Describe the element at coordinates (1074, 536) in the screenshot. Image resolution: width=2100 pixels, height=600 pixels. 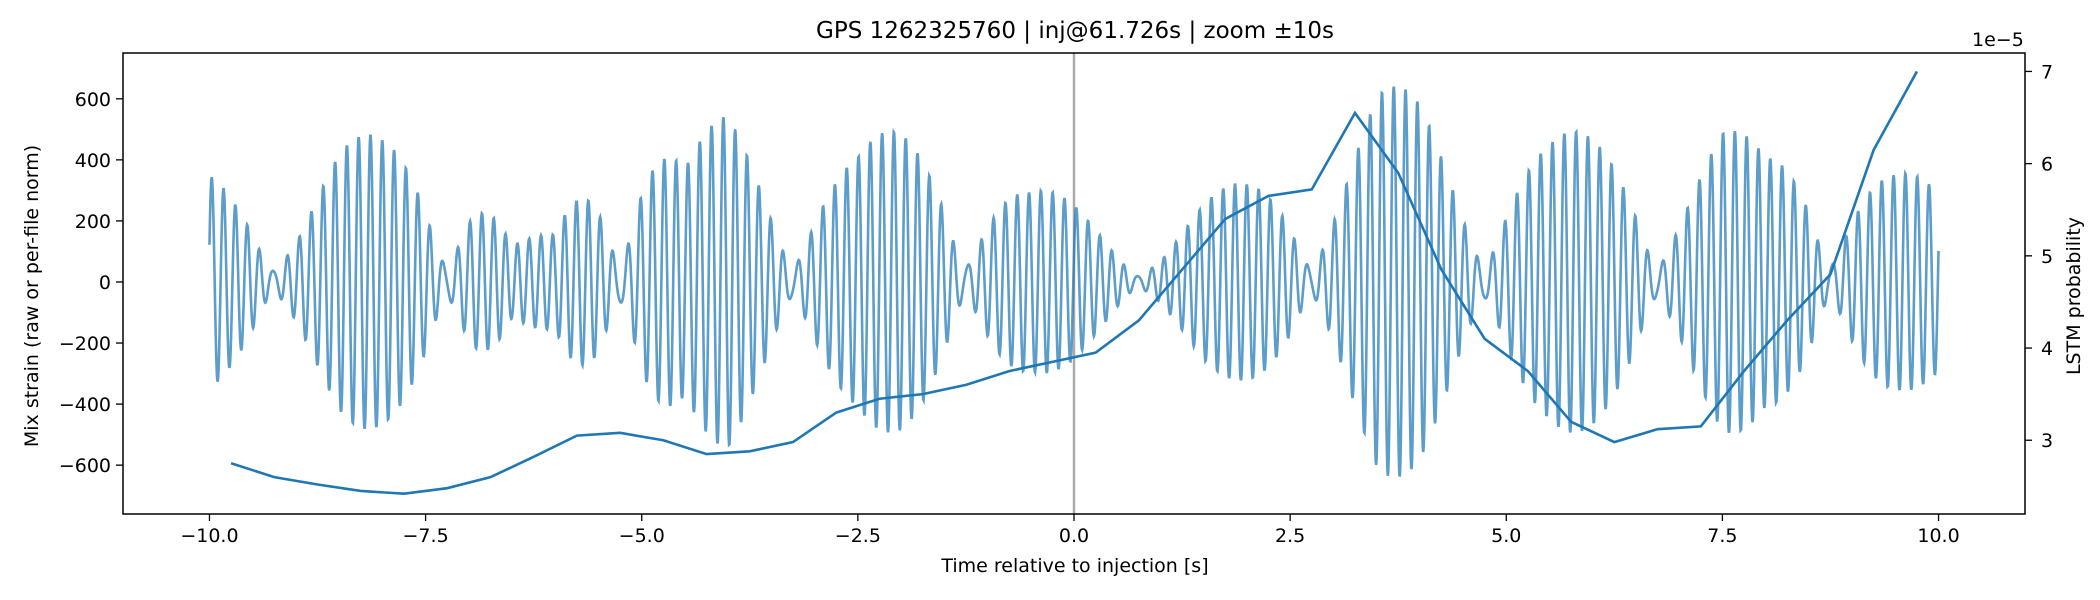
I see `x-tick-label: 0.0` at that location.